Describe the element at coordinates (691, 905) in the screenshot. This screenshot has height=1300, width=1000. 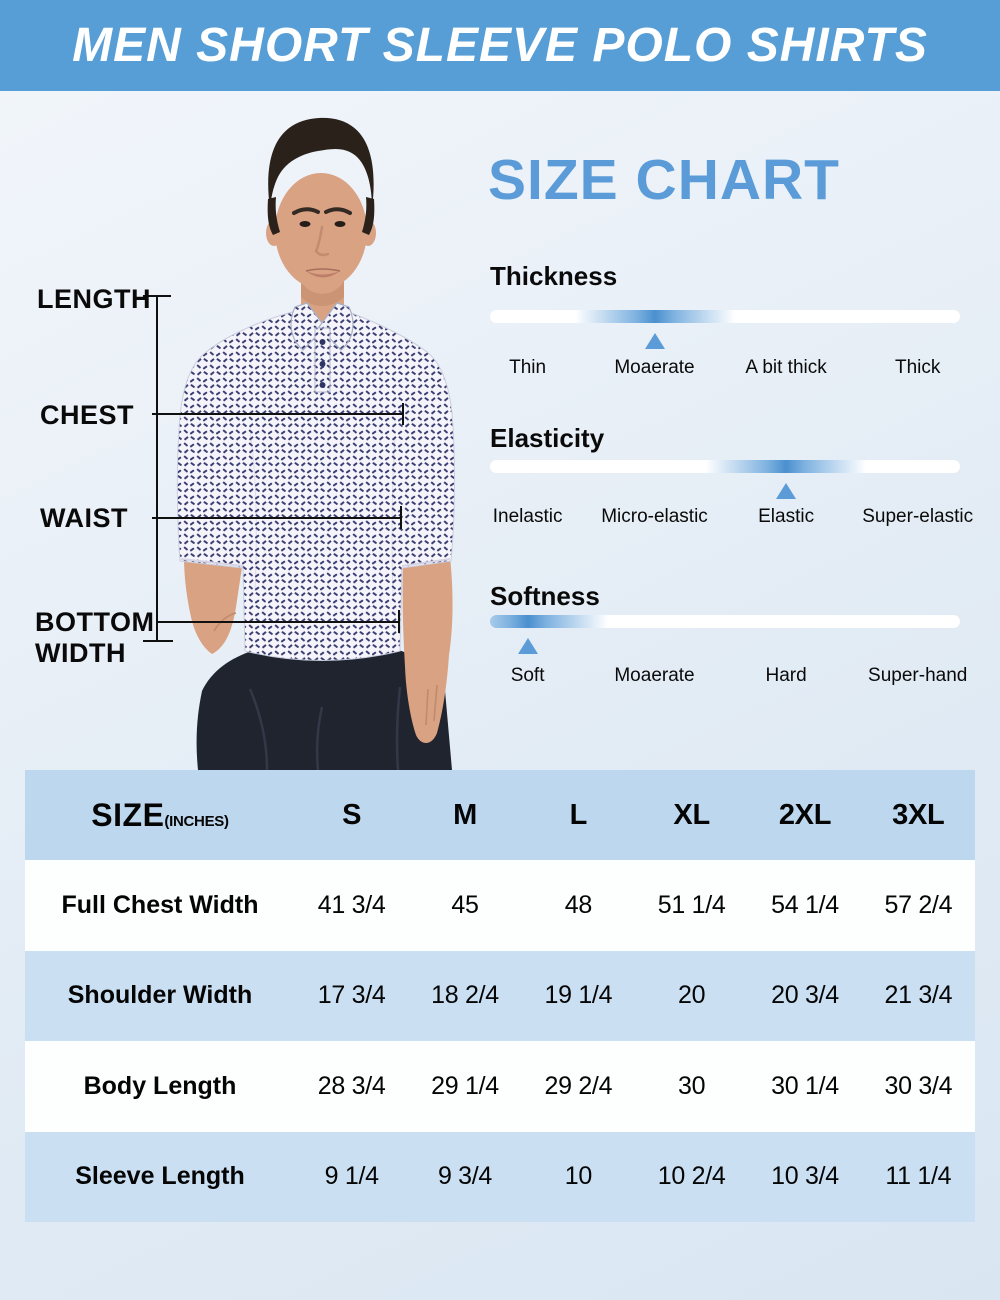
I see `table-value: 51 1/4` at that location.